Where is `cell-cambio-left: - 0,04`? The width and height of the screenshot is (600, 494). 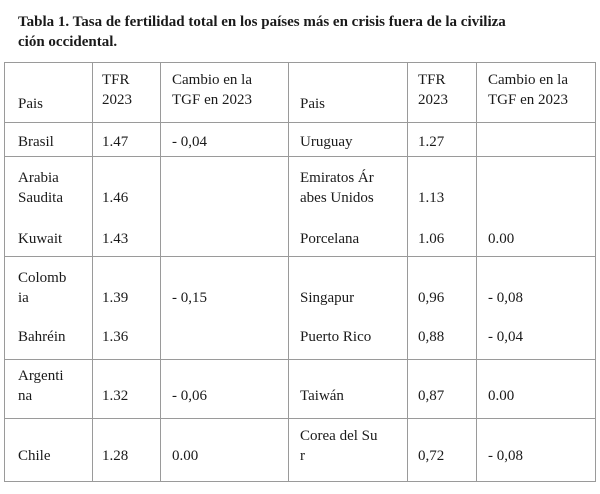 cell-cambio-left: - 0,04 is located at coordinates (189, 142).